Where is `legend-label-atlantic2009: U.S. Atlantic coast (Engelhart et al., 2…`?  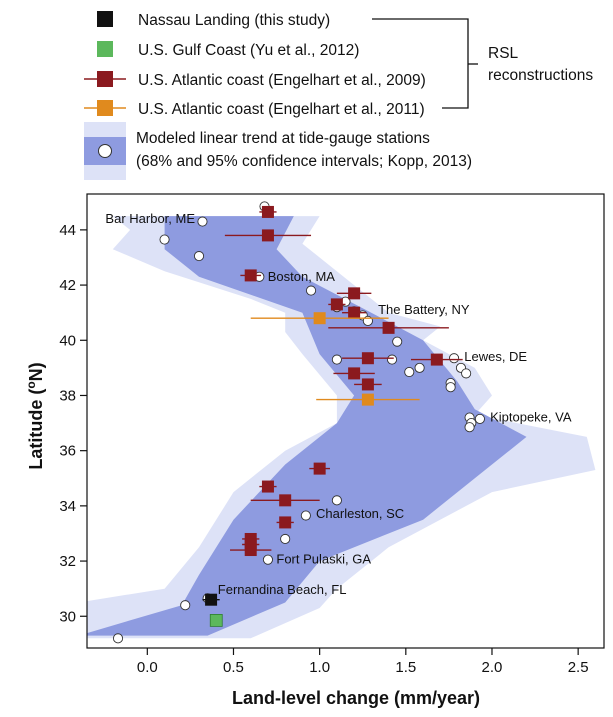
legend-label-atlantic2009: U.S. Atlantic coast (Engelhart et al., 2… is located at coordinates (282, 80).